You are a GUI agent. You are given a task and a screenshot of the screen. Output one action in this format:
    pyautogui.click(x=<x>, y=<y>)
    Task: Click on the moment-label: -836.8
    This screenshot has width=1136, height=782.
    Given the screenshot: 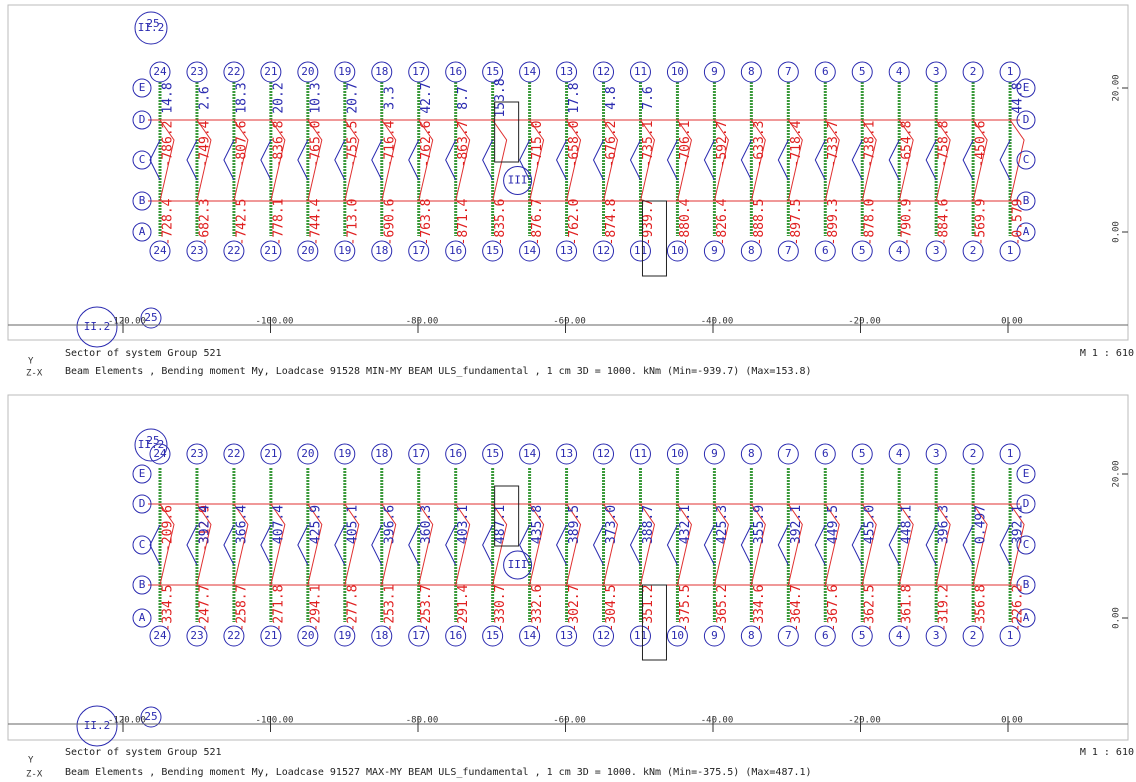 What is the action you would take?
    pyautogui.click(x=278, y=144)
    